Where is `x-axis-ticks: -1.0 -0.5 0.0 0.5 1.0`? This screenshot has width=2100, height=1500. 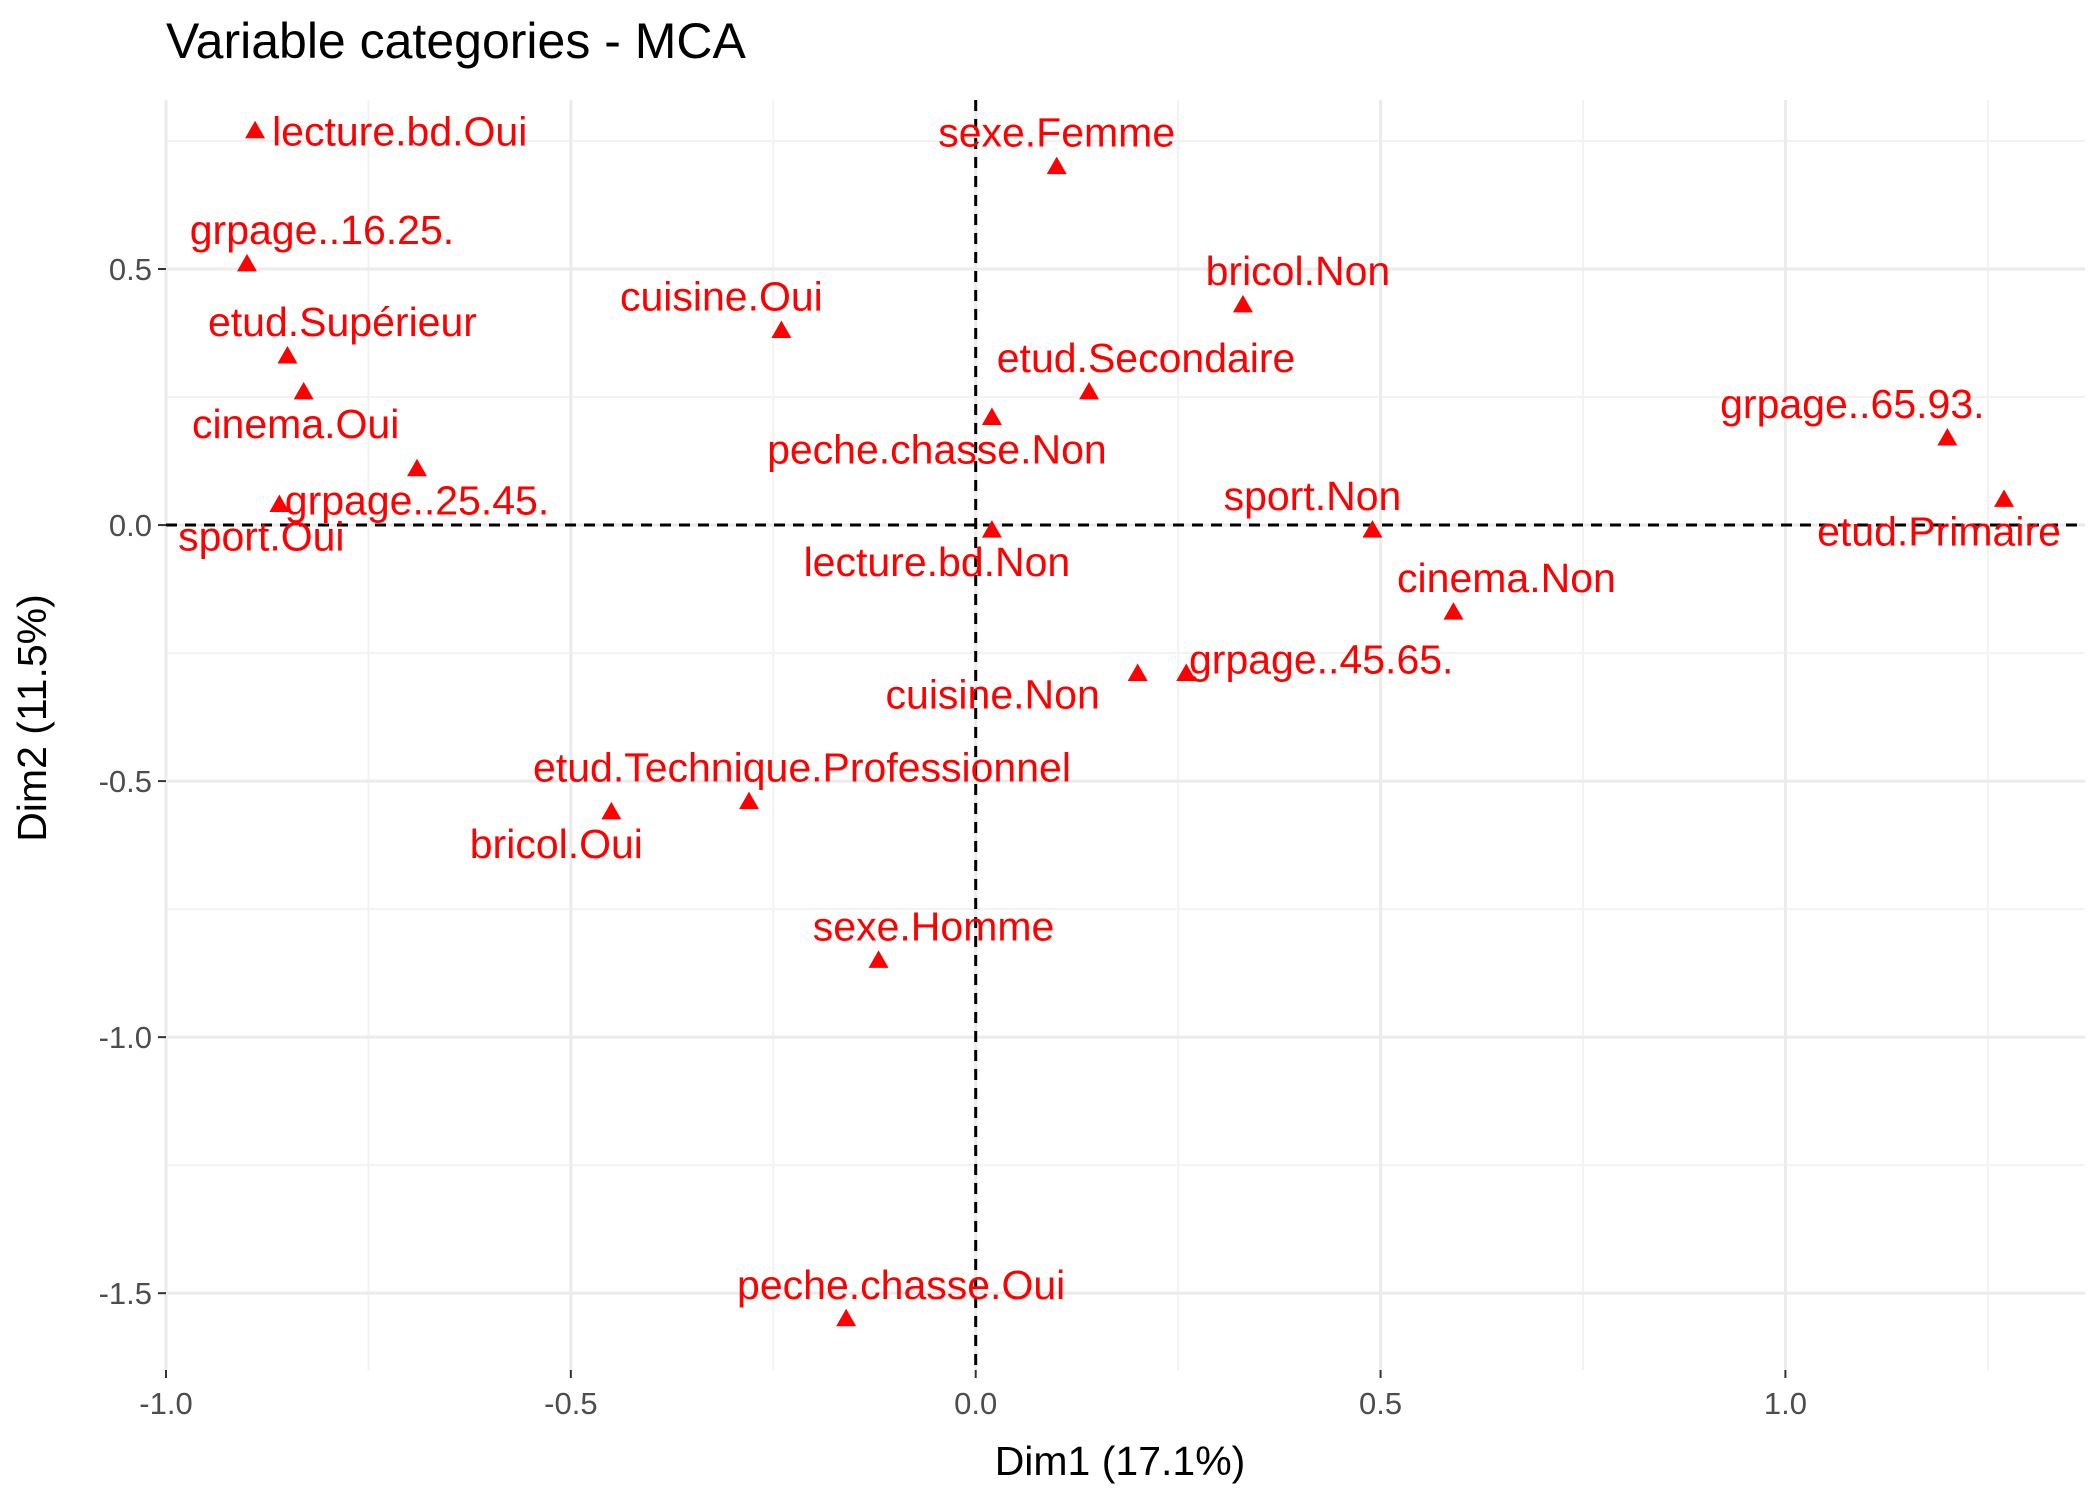
x-axis-ticks: -1.0 -0.5 0.0 0.5 1.0 is located at coordinates (973, 1395).